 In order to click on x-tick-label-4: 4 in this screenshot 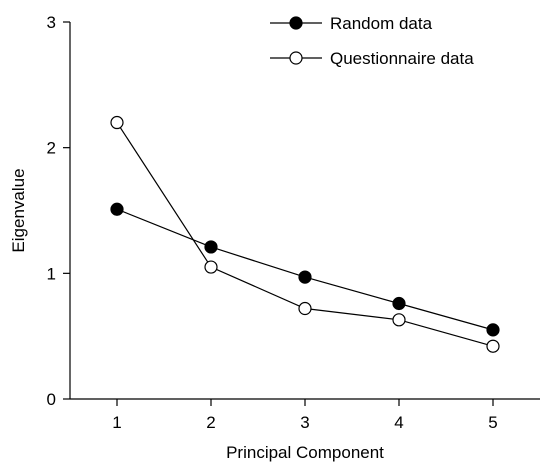, I will do `click(398, 422)`.